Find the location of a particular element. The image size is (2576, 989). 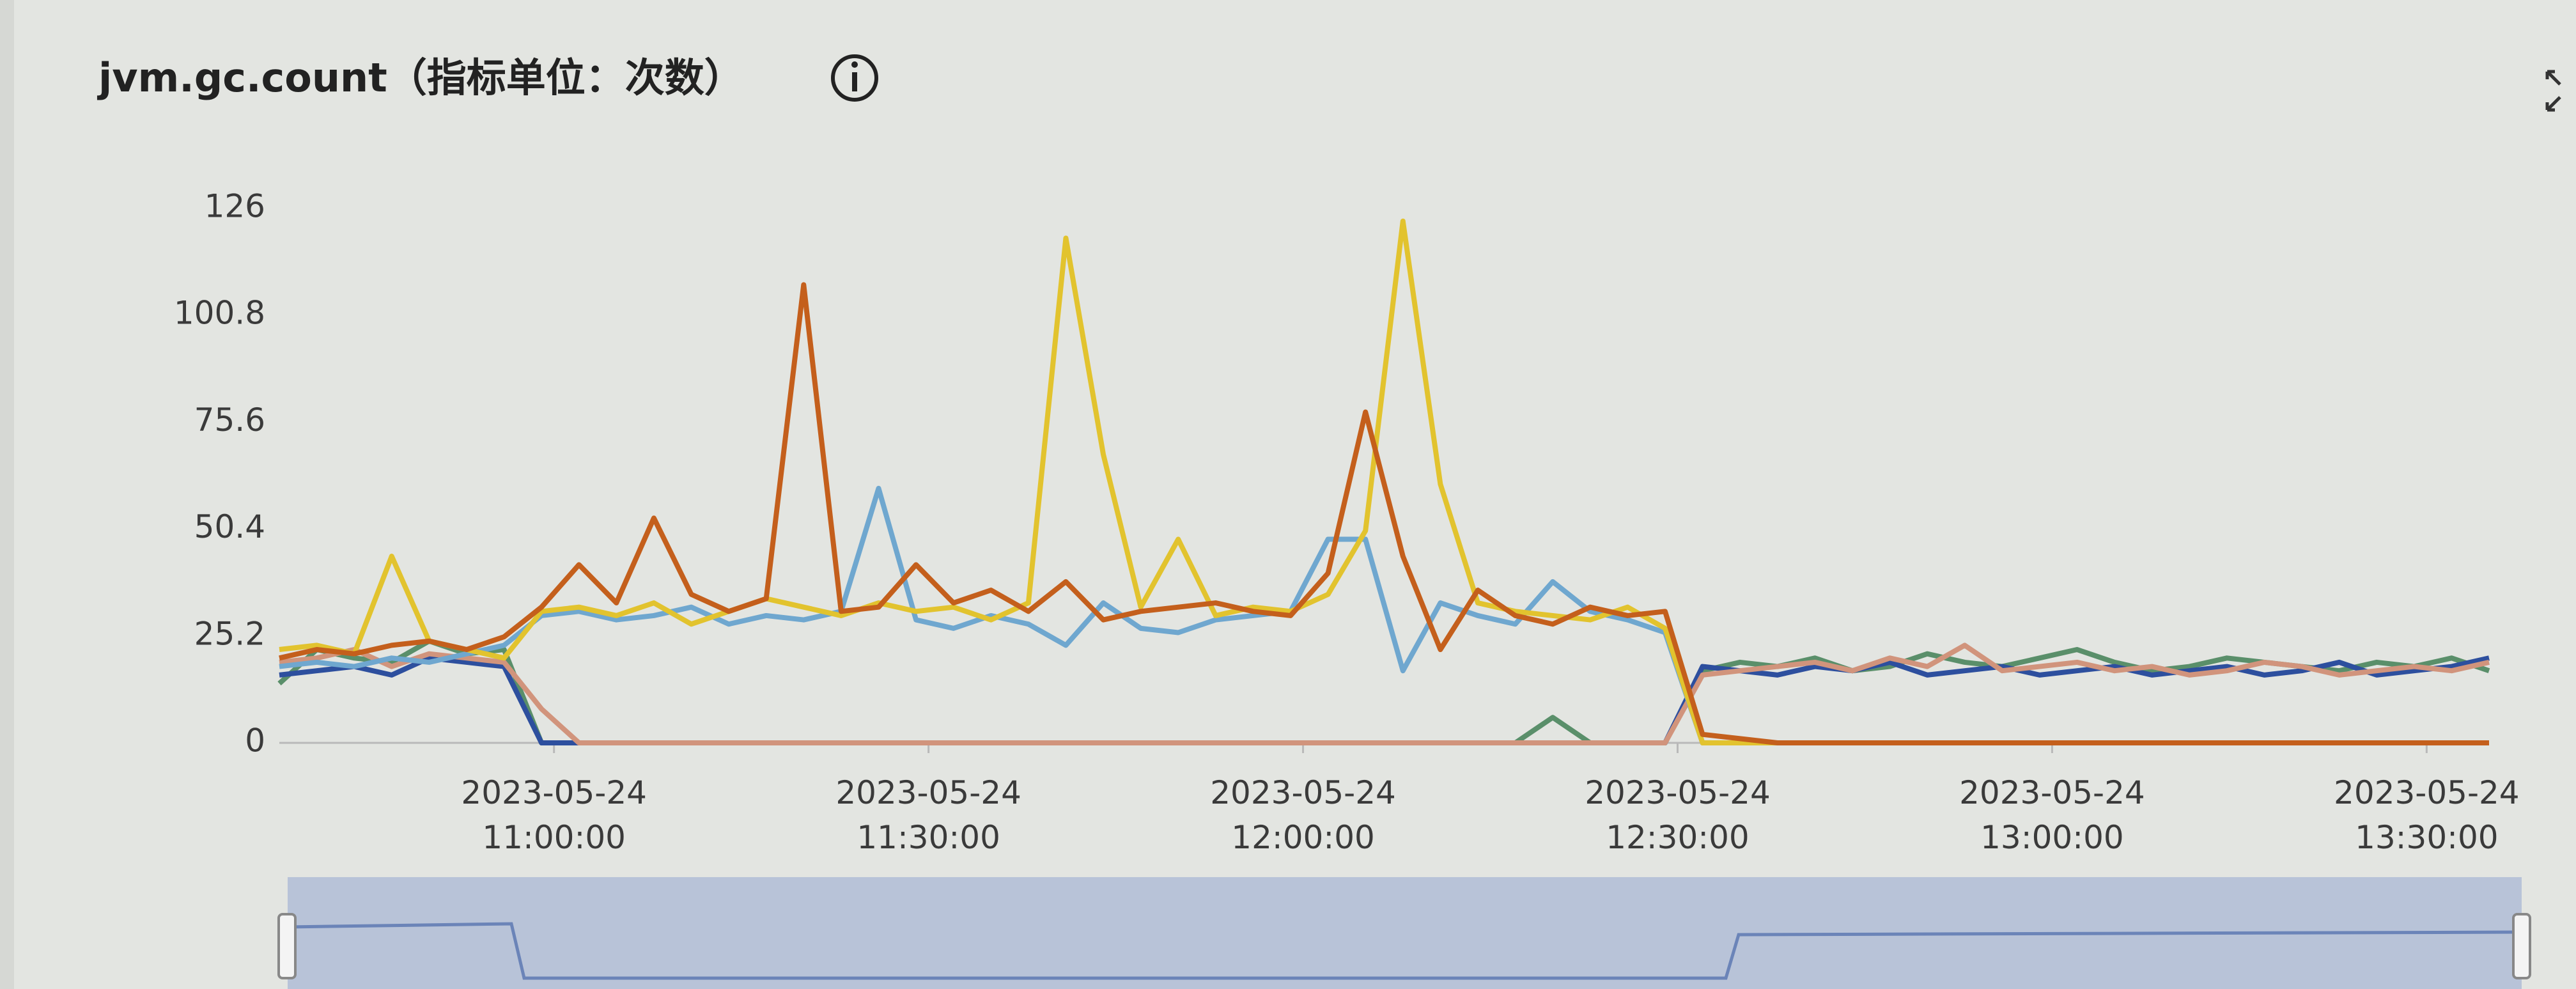

data-zoom is located at coordinates (1404, 933).